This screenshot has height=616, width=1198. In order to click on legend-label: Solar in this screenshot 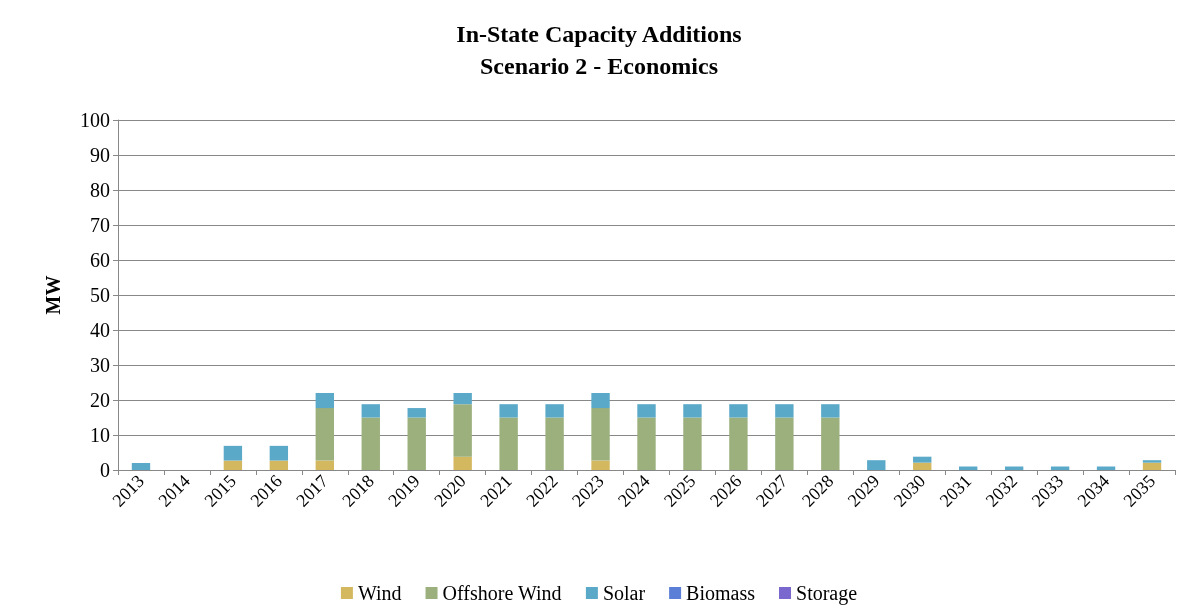, I will do `click(624, 593)`.